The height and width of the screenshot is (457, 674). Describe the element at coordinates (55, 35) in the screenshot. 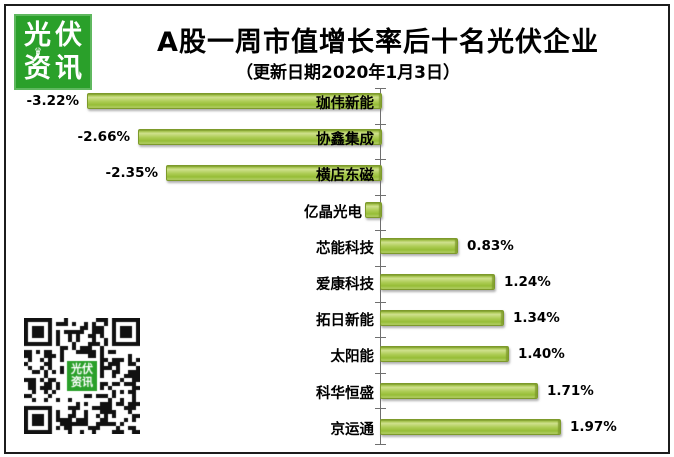

I see `logo-text-top: 光伏` at that location.